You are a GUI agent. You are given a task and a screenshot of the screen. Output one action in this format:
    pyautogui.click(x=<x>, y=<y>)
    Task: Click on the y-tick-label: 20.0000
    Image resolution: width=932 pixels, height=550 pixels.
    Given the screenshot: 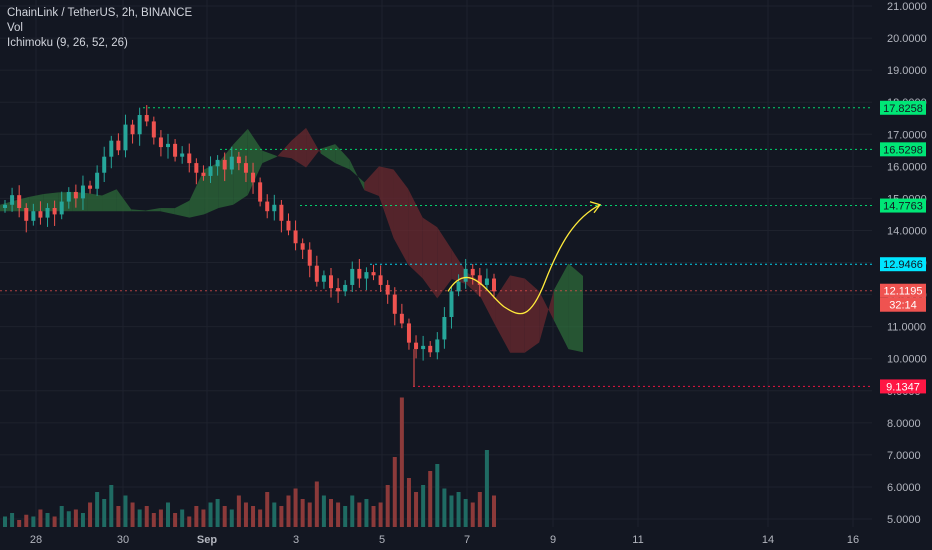 What is the action you would take?
    pyautogui.click(x=907, y=39)
    